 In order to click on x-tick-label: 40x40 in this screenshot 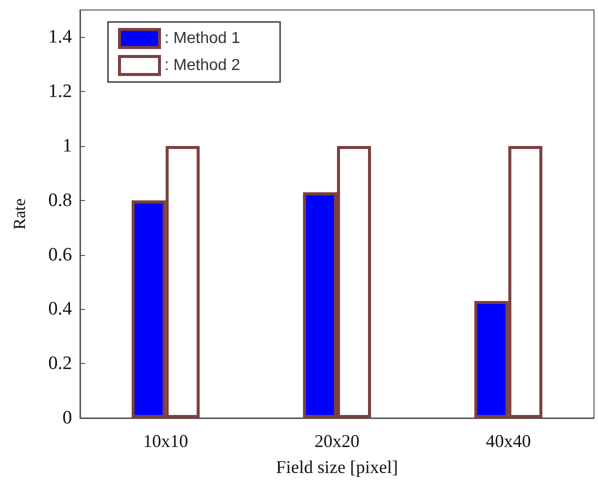, I will do `click(508, 441)`.